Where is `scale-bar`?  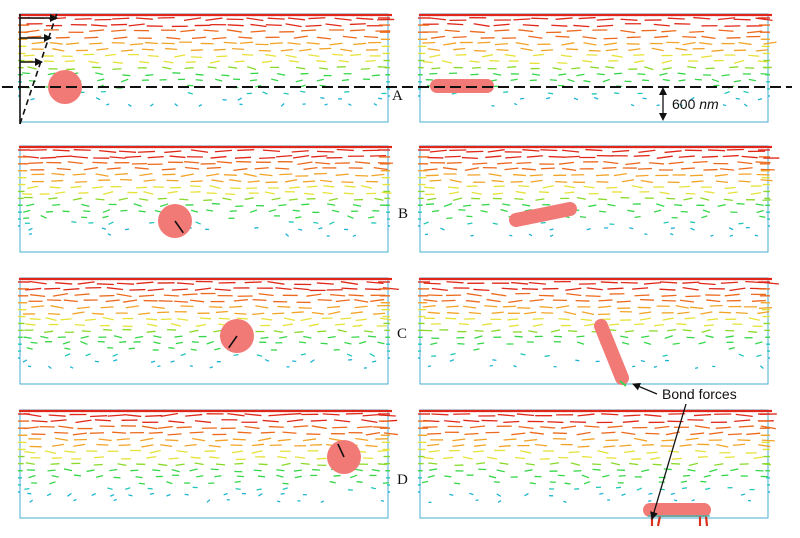
scale-bar is located at coordinates (663, 104).